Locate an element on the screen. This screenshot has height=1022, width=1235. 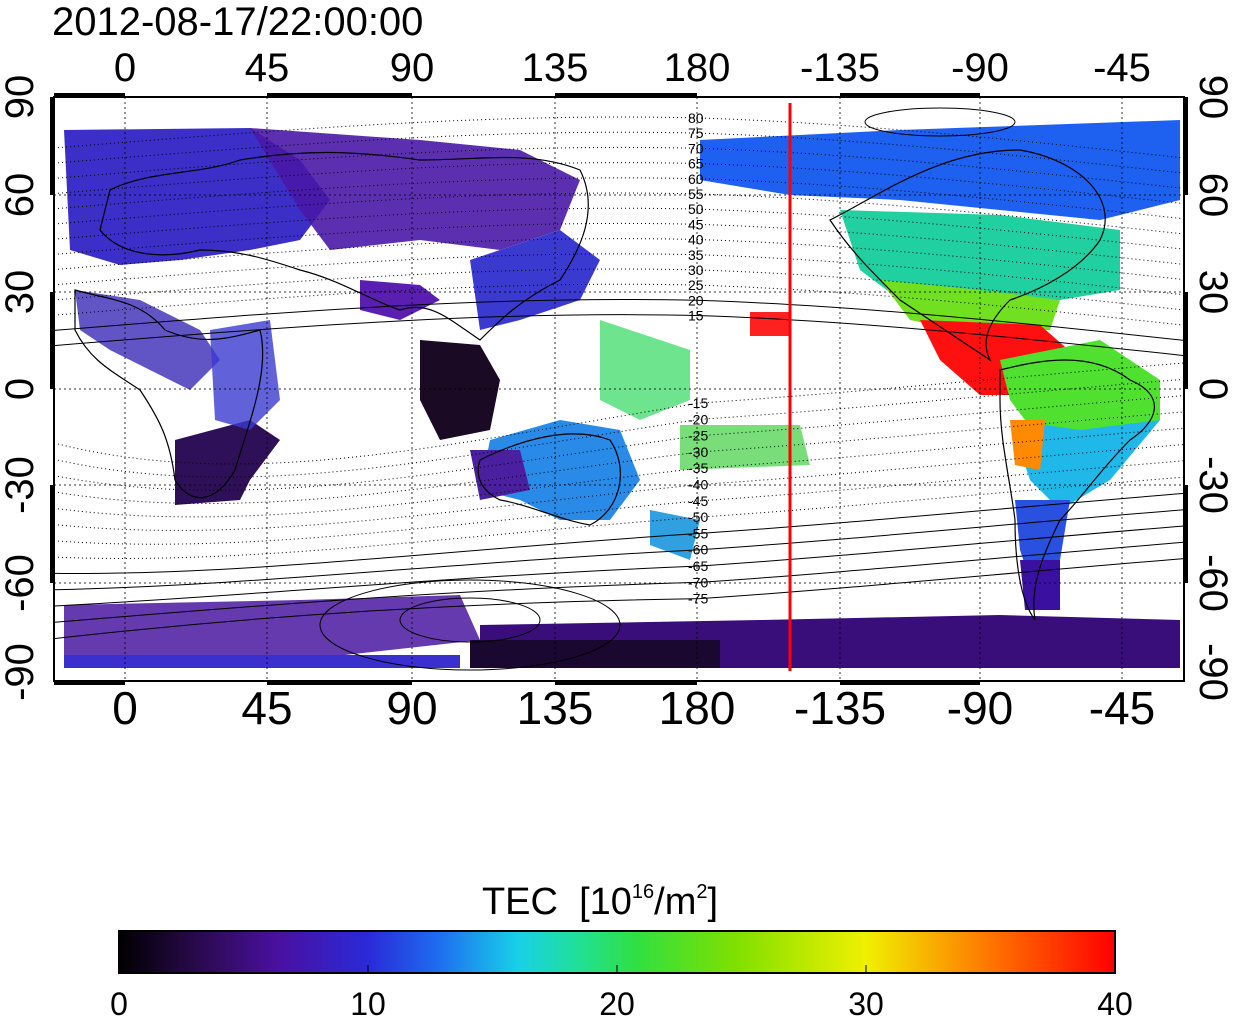
colorbar-ticks is located at coordinates (617, 969).